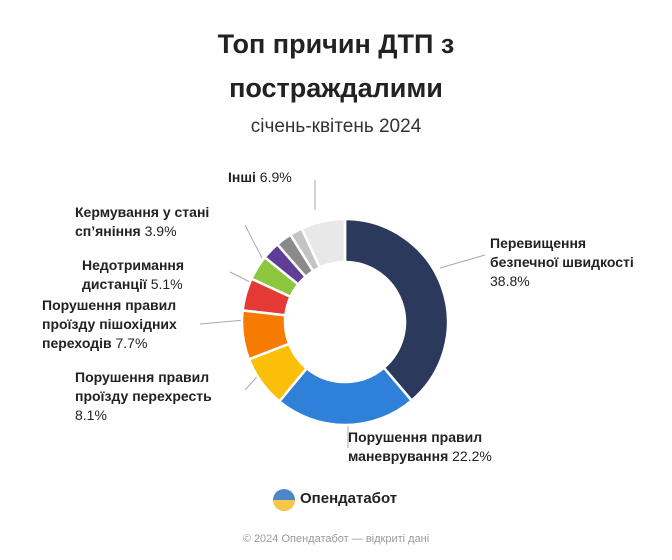 This screenshot has height=560, width=672. What do you see at coordinates (142, 221) in the screenshot?
I see `category-label: Кермування у стані сп’яніння` at bounding box center [142, 221].